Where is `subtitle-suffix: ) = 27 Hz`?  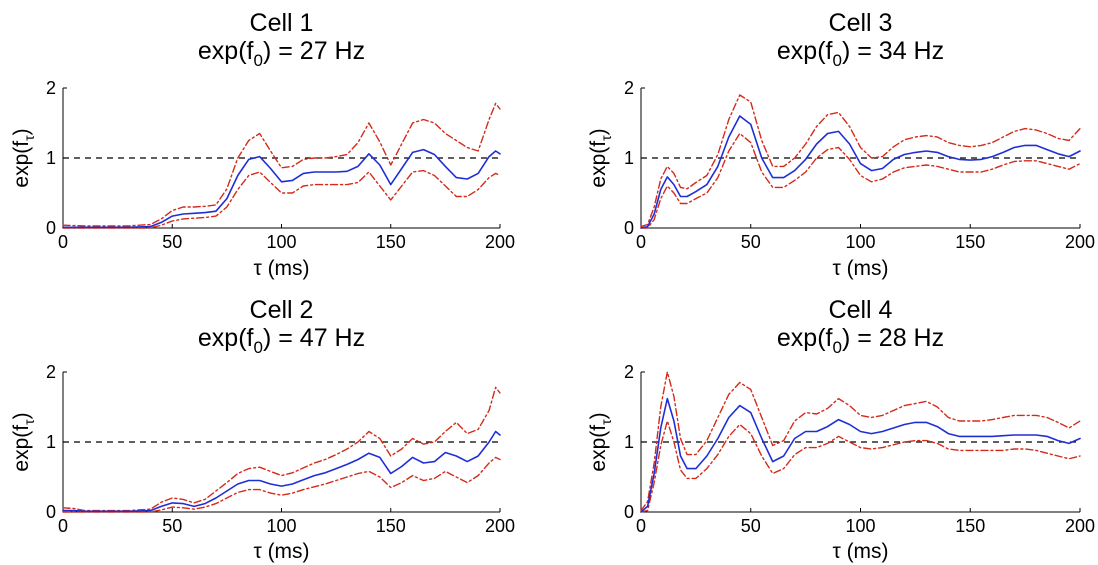
subtitle-suffix: ) = 27 Hz is located at coordinates (314, 51).